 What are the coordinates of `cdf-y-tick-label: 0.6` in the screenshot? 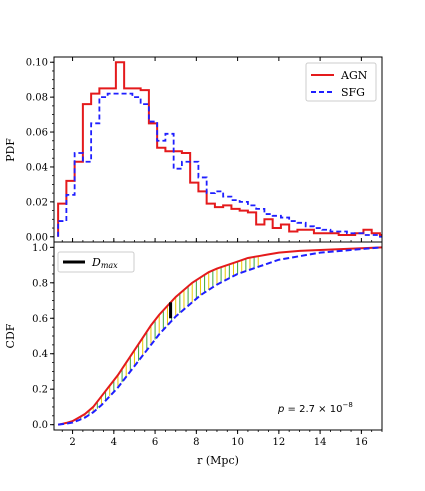 It's located at (40, 319).